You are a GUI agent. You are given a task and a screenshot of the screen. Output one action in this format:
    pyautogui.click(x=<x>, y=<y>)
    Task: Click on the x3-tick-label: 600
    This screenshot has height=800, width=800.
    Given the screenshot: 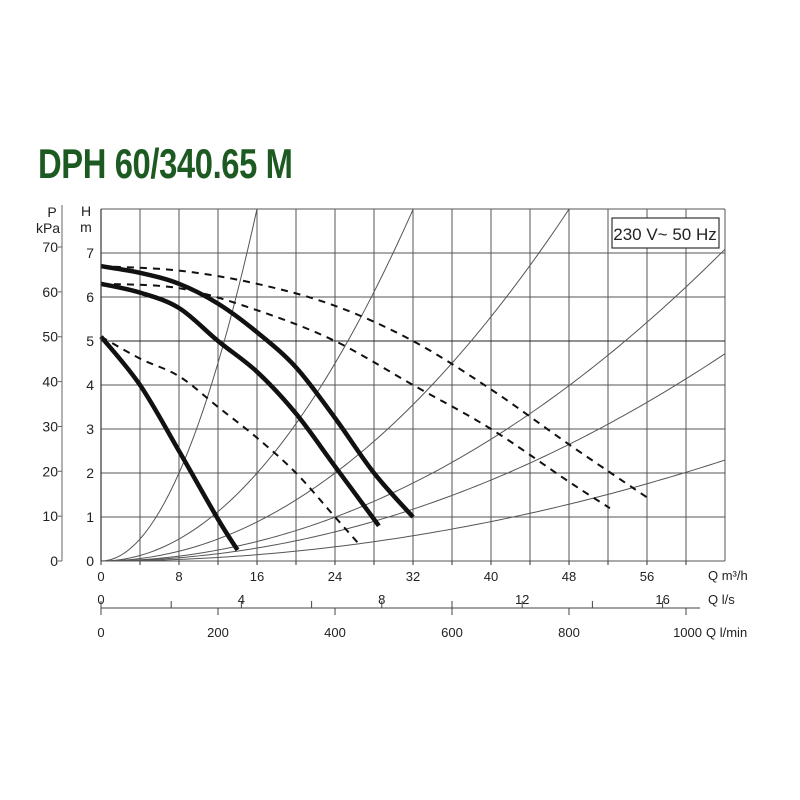 What is the action you would take?
    pyautogui.click(x=452, y=632)
    